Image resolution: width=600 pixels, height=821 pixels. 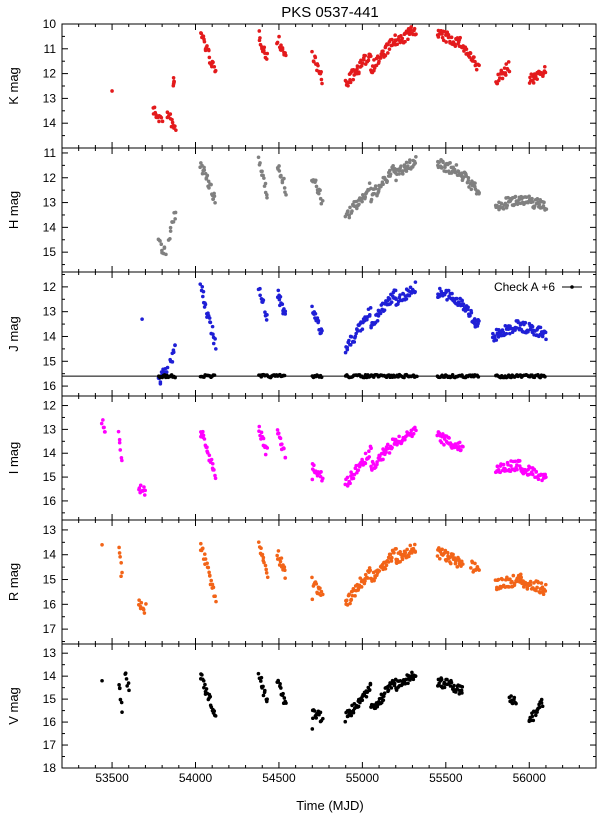 I want to click on x-tick-label: 53500, so click(x=112, y=778).